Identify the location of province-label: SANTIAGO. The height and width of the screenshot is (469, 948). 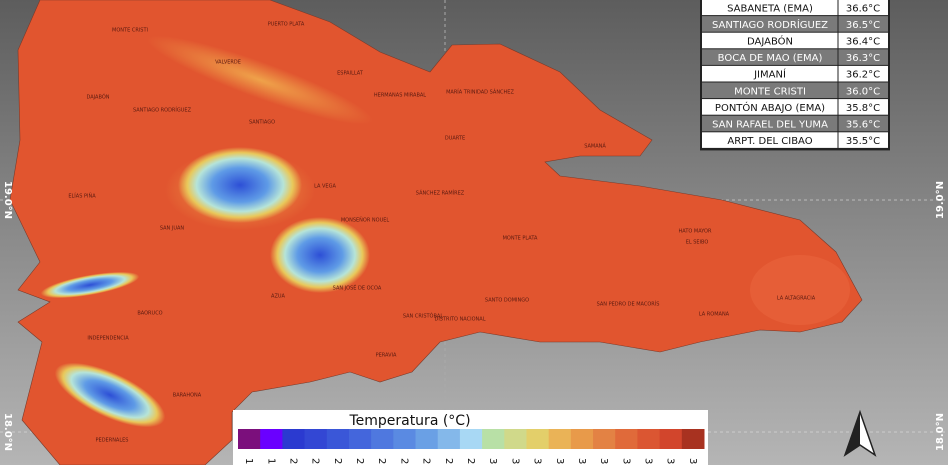
(262, 123).